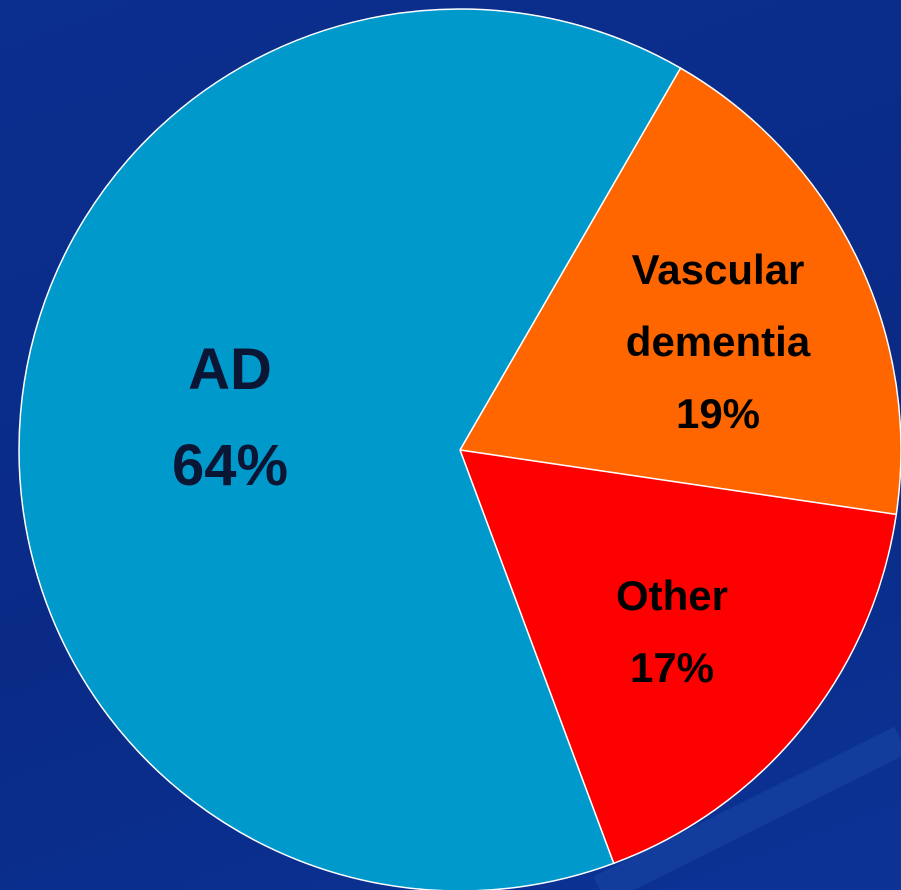 The width and height of the screenshot is (901, 890). Describe the element at coordinates (672, 667) in the screenshot. I see `slice-value-label: 17%` at that location.